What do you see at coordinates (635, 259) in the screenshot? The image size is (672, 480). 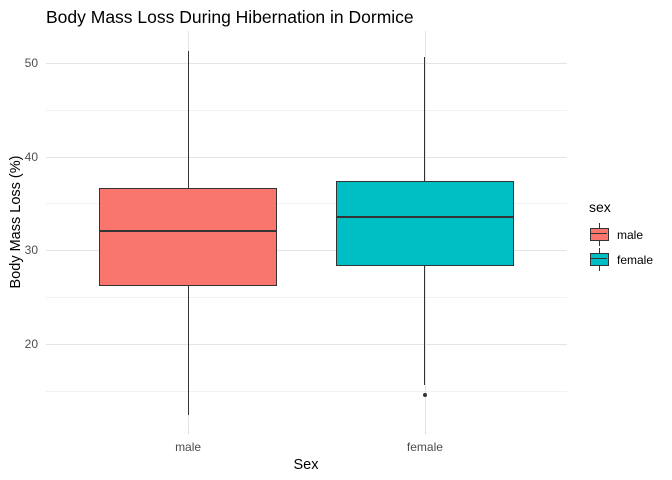 I see `legend-item-label: female` at bounding box center [635, 259].